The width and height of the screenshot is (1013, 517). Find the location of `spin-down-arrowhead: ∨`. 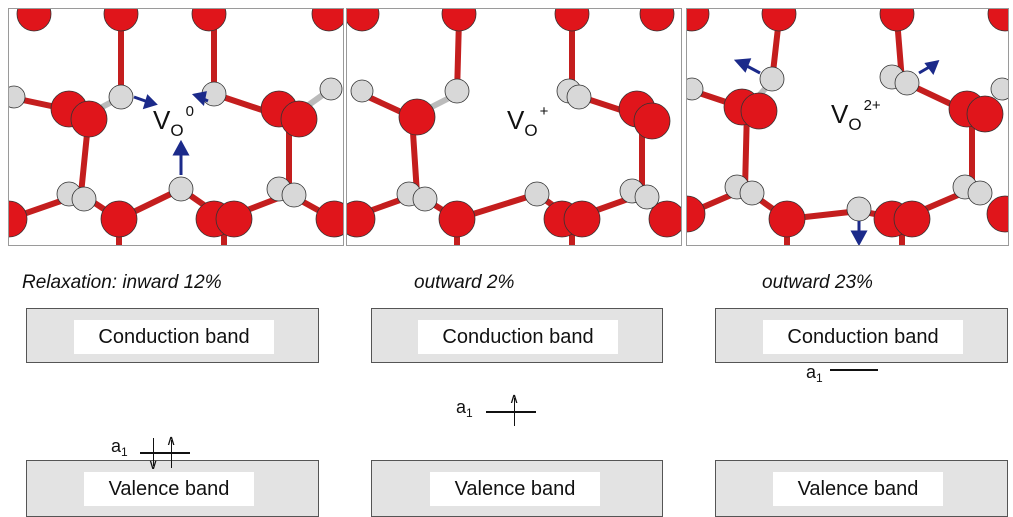

spin-down-arrowhead: ∨ is located at coordinates (153, 464).